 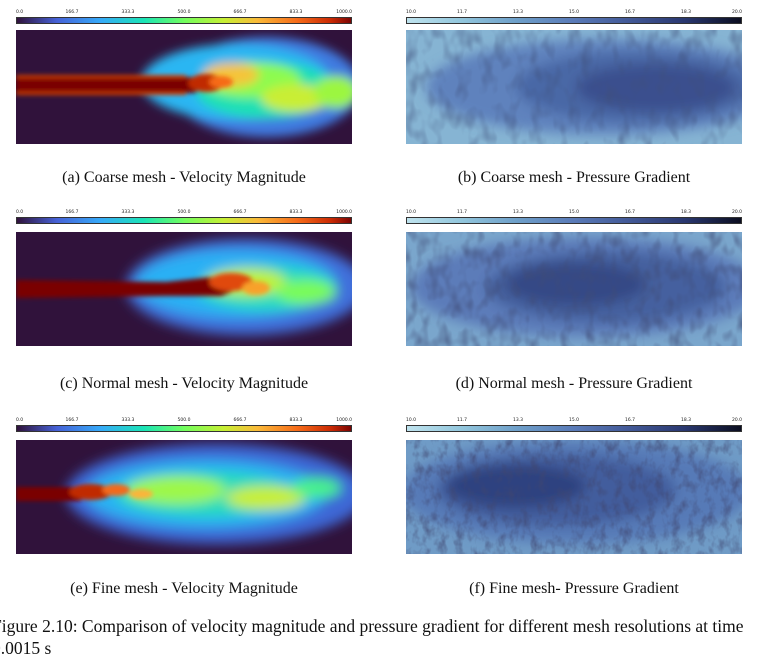 What do you see at coordinates (184, 177) in the screenshot?
I see `panel-caption: (a) Coarse mesh - Velocity Magnitude` at bounding box center [184, 177].